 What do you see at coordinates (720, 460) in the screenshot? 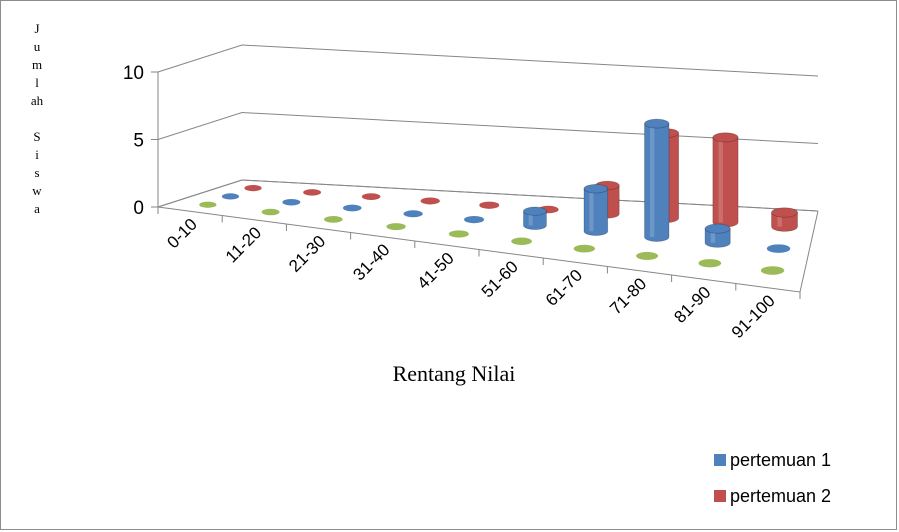
I see `legend-swatch-blue` at bounding box center [720, 460].